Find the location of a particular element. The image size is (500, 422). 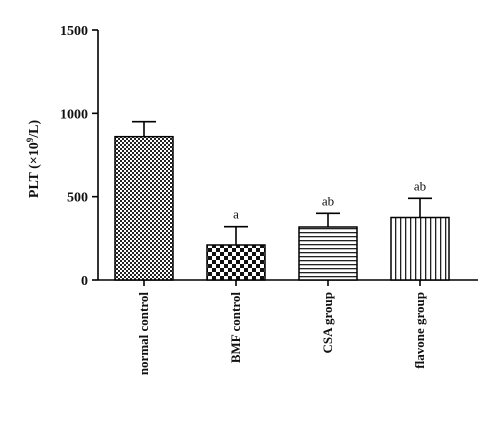

y-tick-label: 1000 is located at coordinates (74, 114).